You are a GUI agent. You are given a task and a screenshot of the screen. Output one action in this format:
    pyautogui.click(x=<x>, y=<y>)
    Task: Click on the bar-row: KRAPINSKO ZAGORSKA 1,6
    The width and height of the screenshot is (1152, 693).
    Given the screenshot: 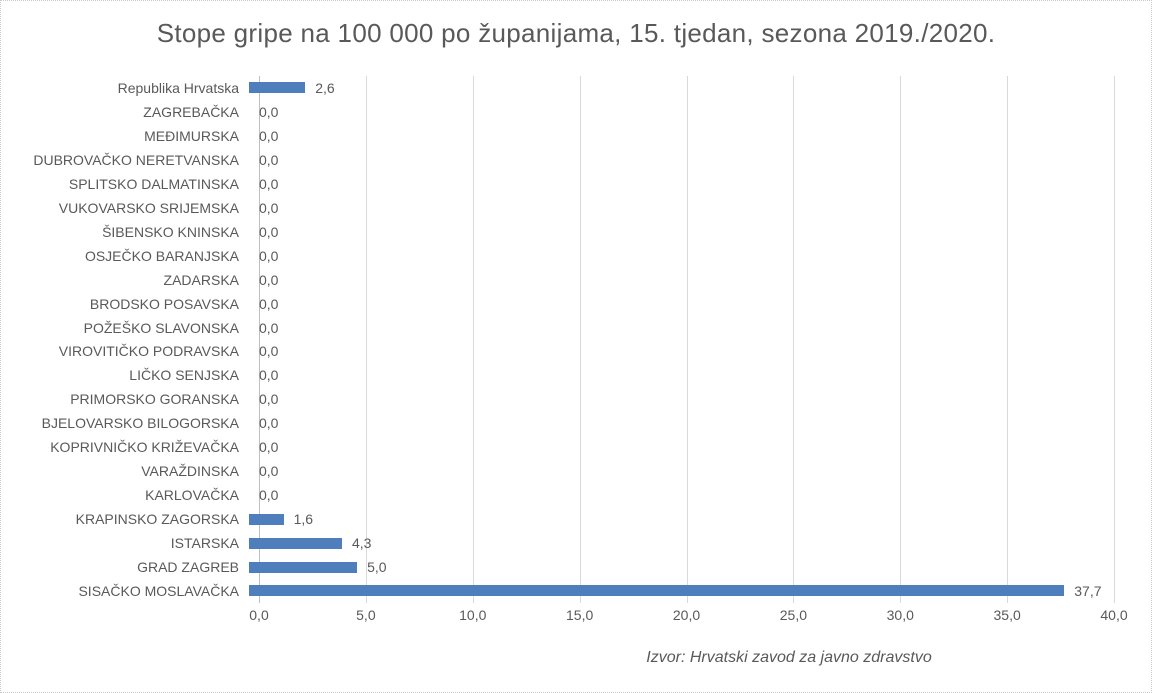 What is the action you would take?
    pyautogui.click(x=557, y=519)
    